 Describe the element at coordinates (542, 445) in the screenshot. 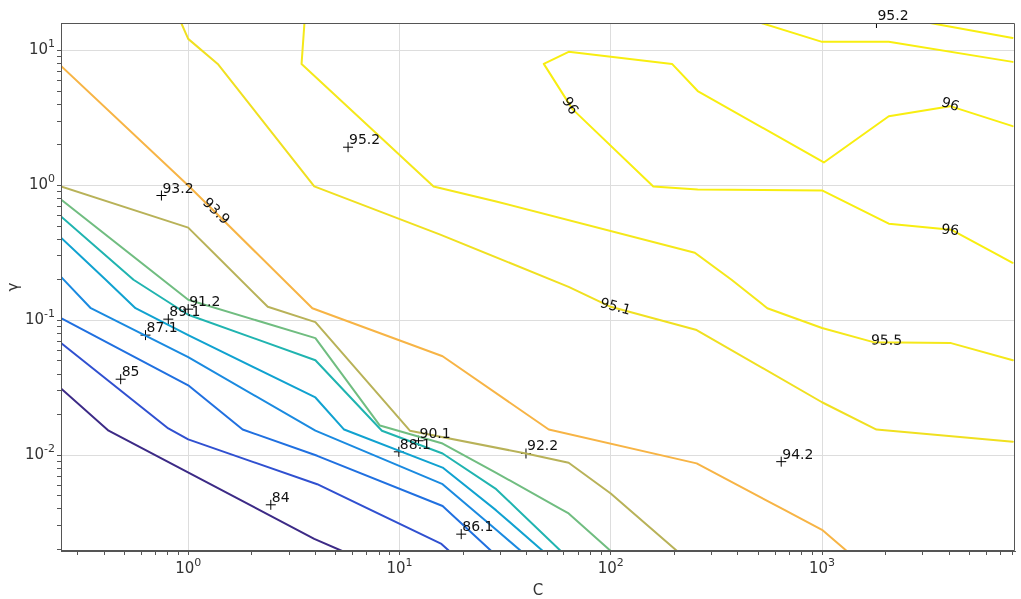

I see `annotation: 92.2` at that location.